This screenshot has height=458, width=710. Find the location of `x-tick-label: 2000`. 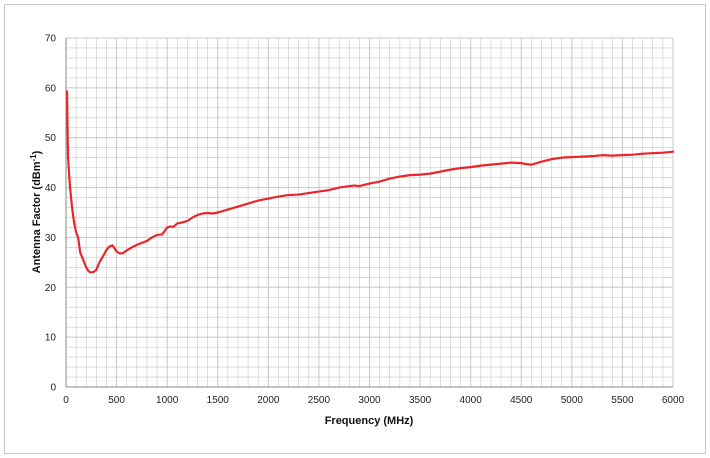

x-tick-label: 2000 is located at coordinates (268, 400).